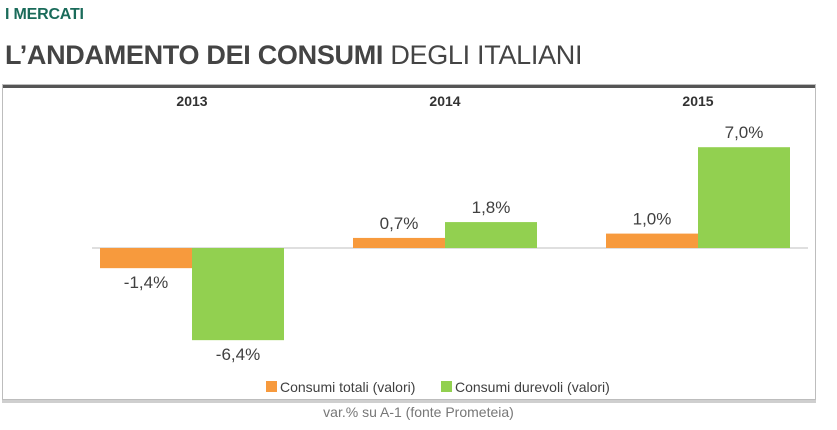 This screenshot has height=430, width=837. I want to click on data-label-durevoli-2013: -6,4%, so click(238, 354).